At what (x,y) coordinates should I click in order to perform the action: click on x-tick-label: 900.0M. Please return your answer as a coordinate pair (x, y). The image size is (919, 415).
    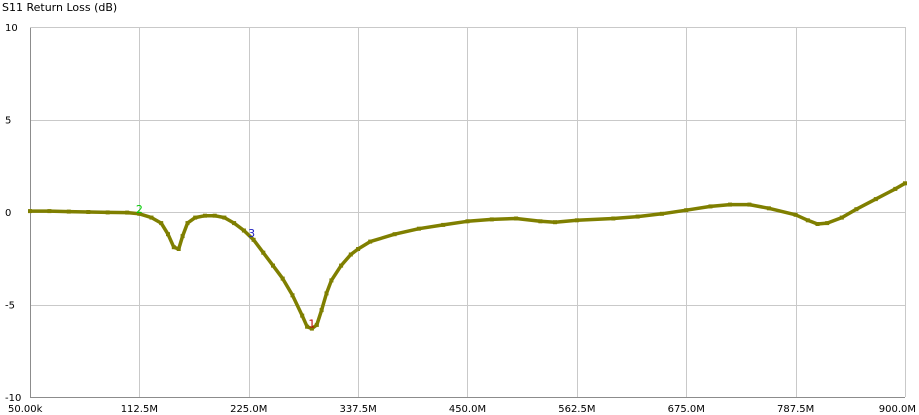
    Looking at the image, I should click on (897, 409).